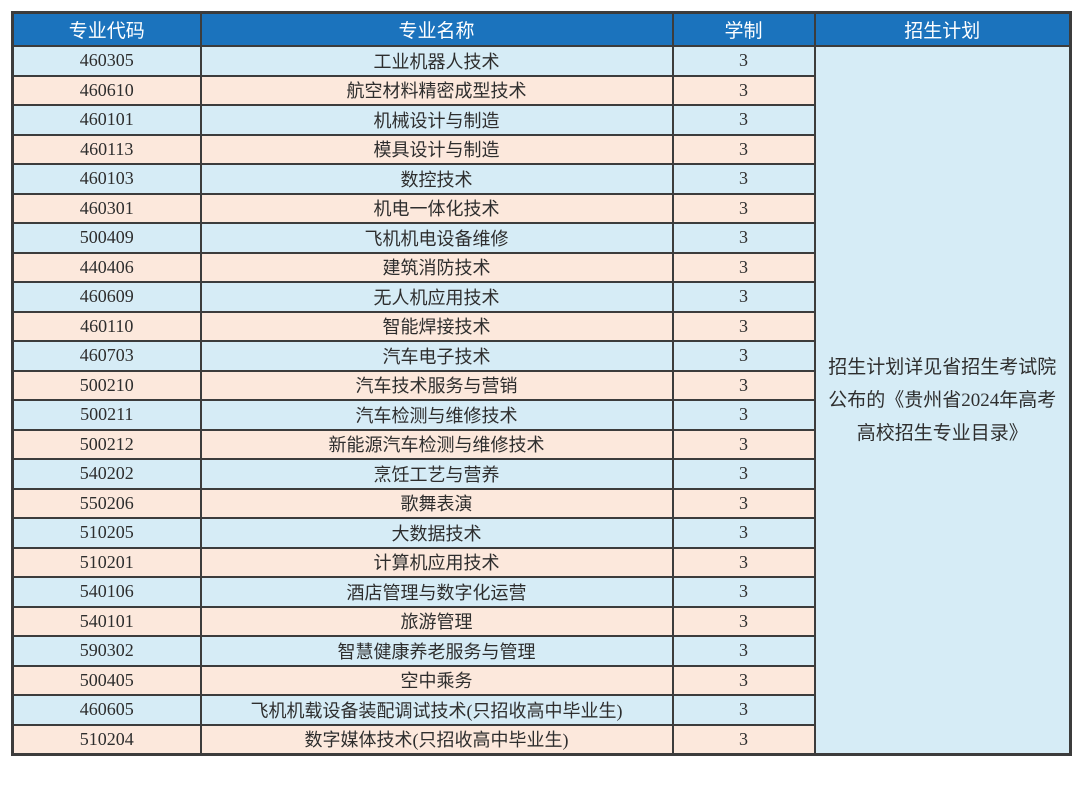  I want to click on major-name-cell: 新能源汽车检测与维修技术, so click(436, 444).